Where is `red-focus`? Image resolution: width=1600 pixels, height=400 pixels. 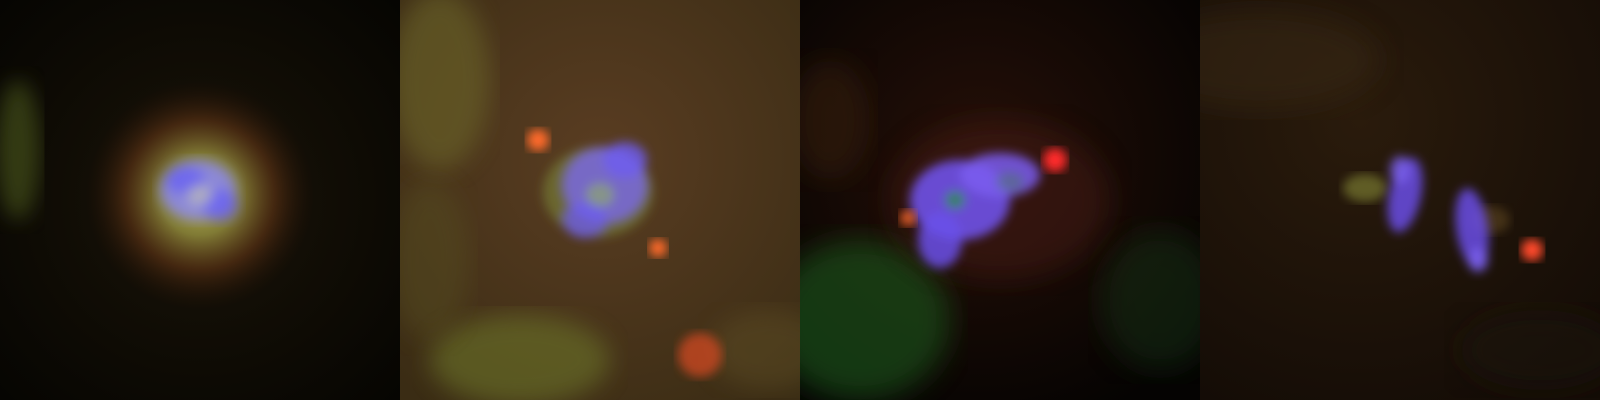 red-focus is located at coordinates (700, 355).